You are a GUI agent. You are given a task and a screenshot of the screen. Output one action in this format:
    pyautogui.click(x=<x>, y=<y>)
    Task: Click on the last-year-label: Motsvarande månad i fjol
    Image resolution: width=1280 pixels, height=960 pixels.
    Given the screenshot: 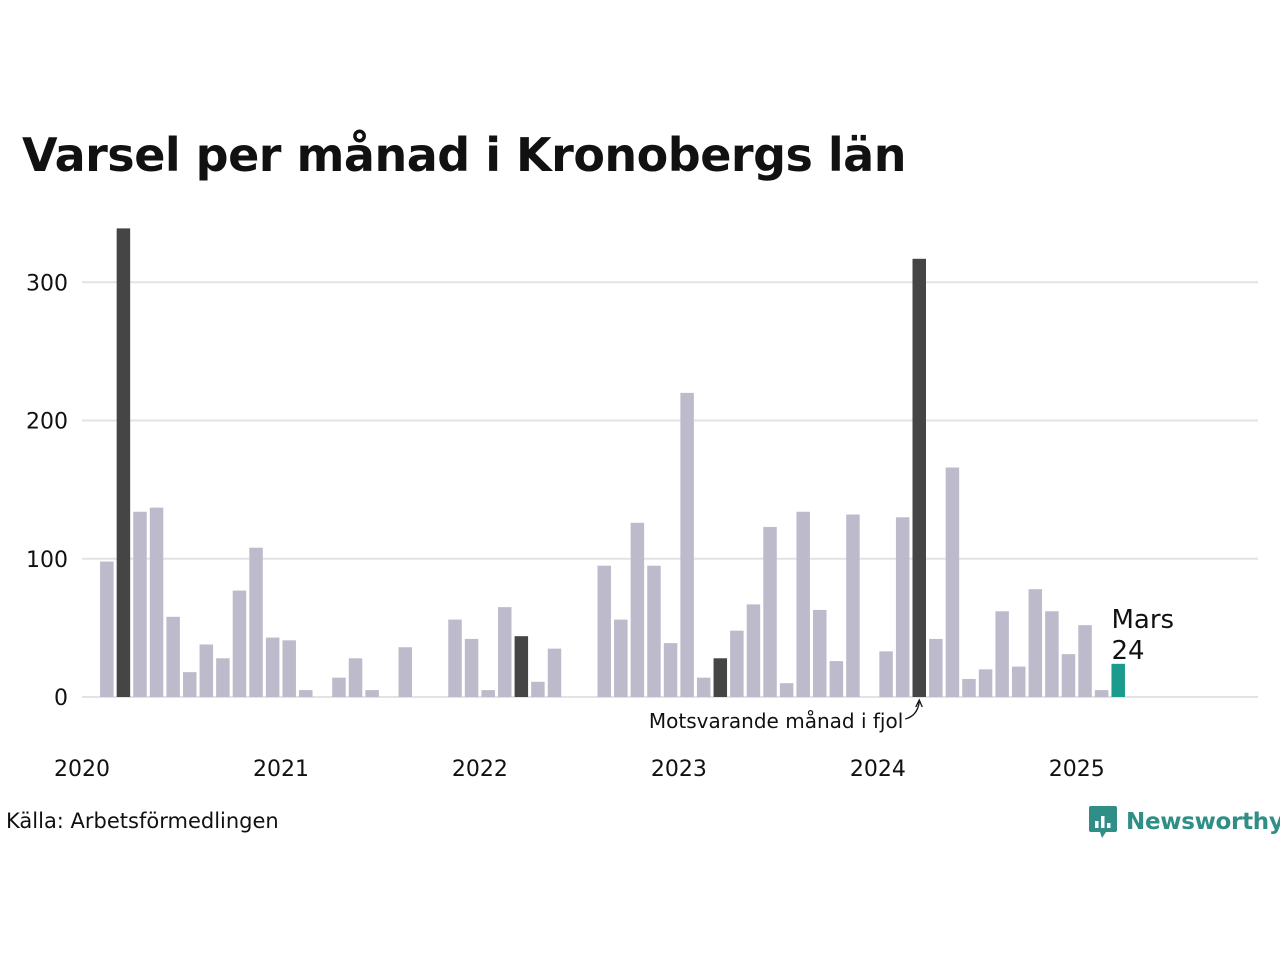 What is the action you would take?
    pyautogui.click(x=776, y=721)
    